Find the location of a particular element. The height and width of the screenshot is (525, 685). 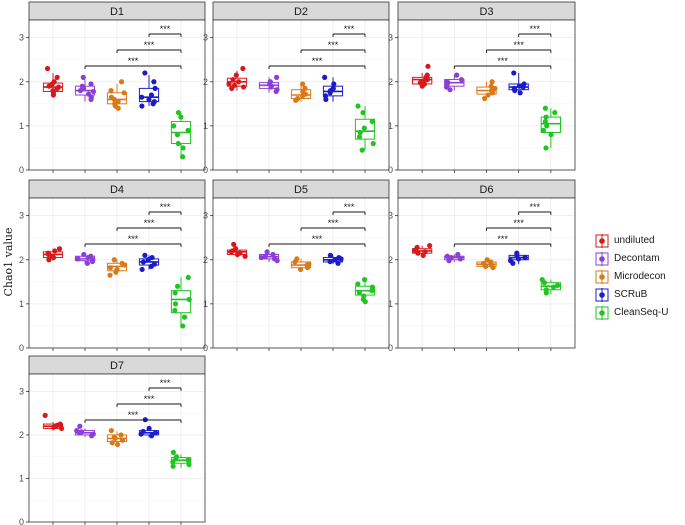

box-scrub is located at coordinates (518, 83).